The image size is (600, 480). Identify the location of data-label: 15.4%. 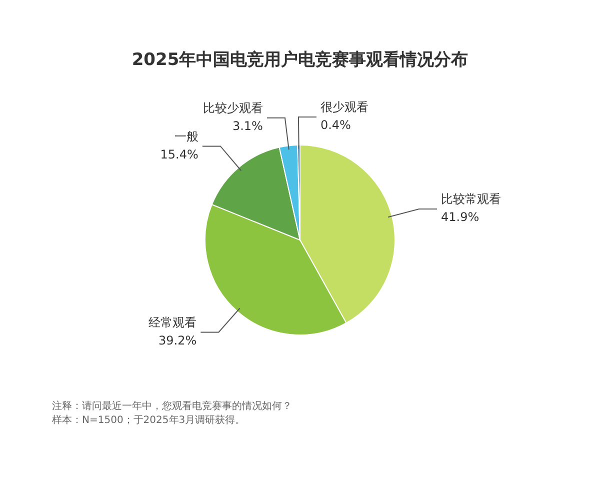
(179, 154).